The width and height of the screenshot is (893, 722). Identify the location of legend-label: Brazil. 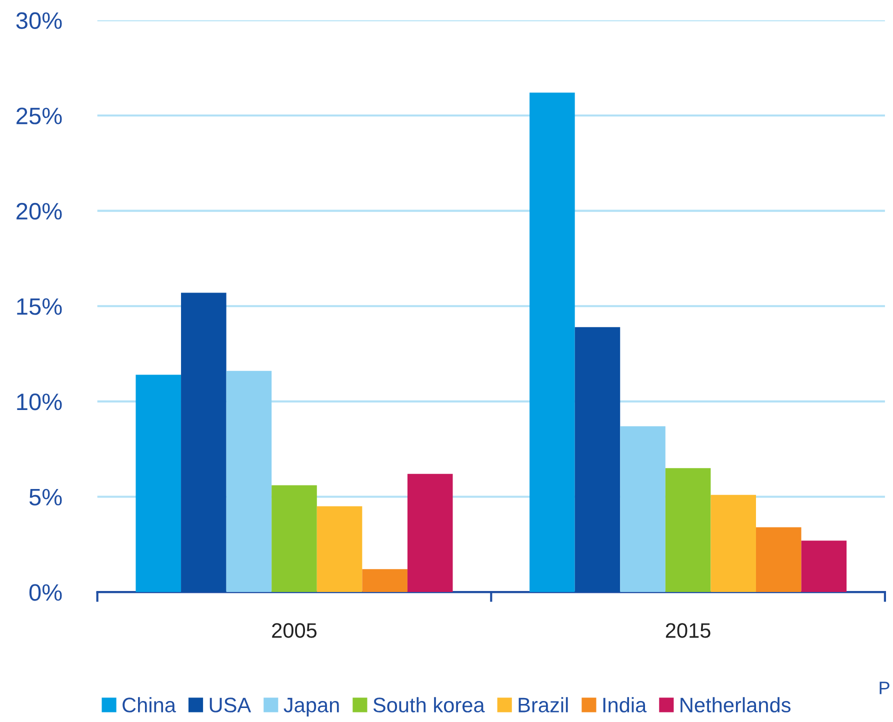
(543, 704).